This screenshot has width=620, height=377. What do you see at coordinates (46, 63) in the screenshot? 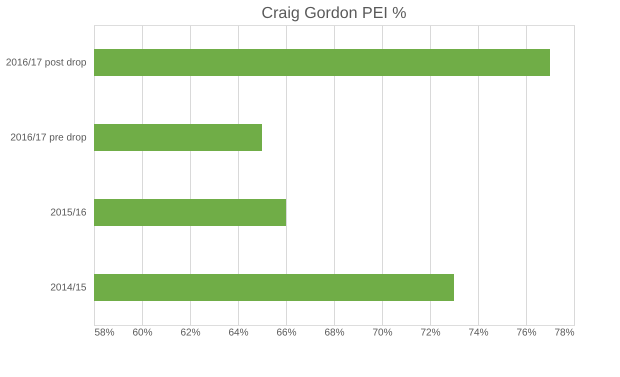
I see `y-tick-label: 2016/17 post drop` at bounding box center [46, 63].